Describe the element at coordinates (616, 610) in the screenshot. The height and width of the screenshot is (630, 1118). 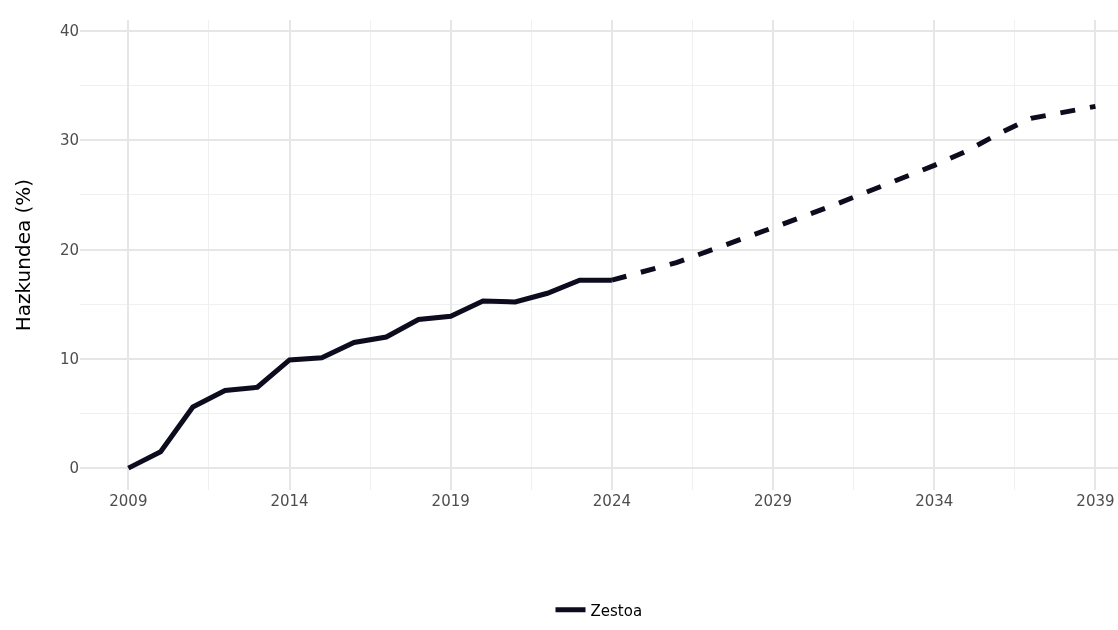
I see `legend-label: Zestoa` at that location.